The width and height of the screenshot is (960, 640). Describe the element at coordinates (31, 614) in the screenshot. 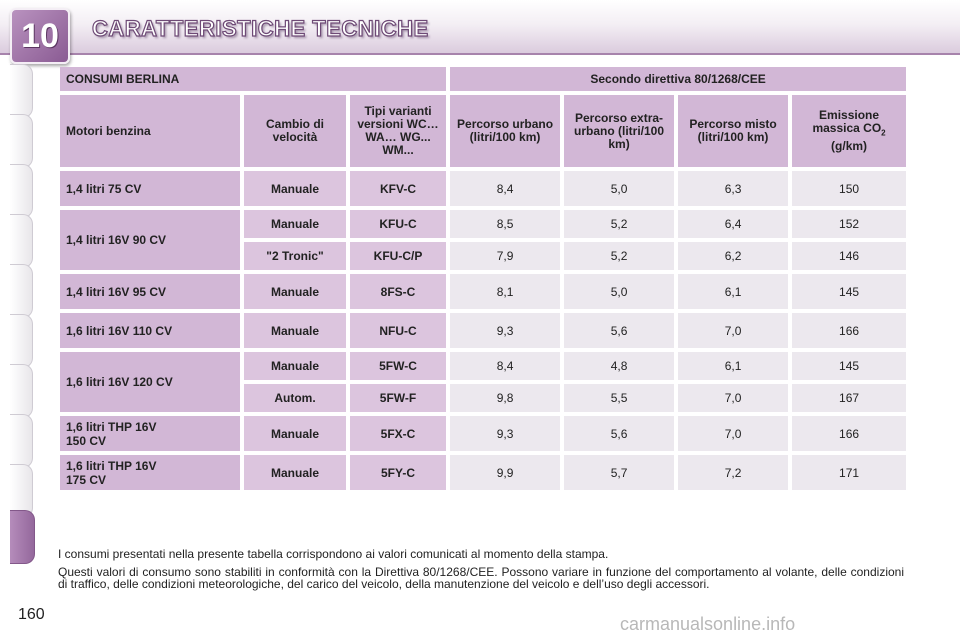

I see `page-number: 160` at that location.